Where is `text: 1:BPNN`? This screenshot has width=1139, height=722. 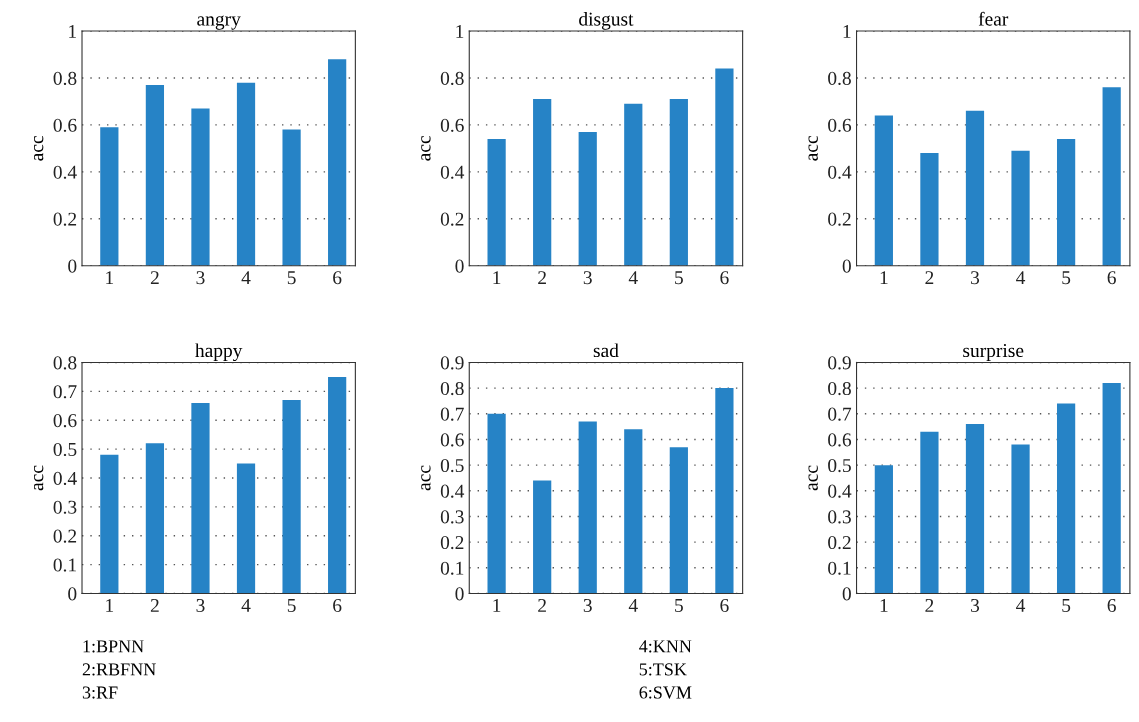
text: 1:BPNN is located at coordinates (113, 646).